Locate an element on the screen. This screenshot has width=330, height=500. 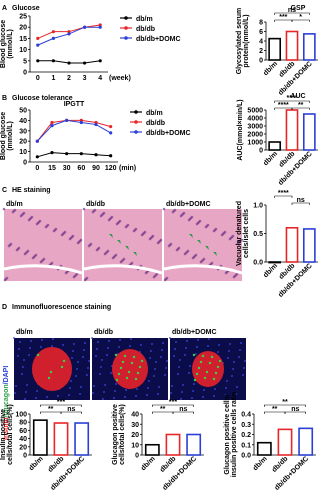
chart-title: AUC is located at coordinates (297, 96).